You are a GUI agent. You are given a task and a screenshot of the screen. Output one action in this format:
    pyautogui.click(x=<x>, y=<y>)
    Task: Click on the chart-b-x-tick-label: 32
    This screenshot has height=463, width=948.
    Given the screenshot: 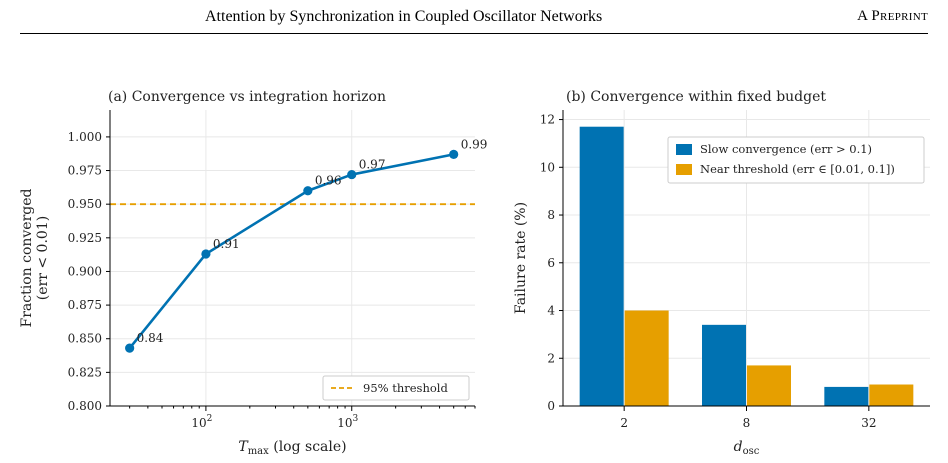 What is the action you would take?
    pyautogui.click(x=868, y=423)
    